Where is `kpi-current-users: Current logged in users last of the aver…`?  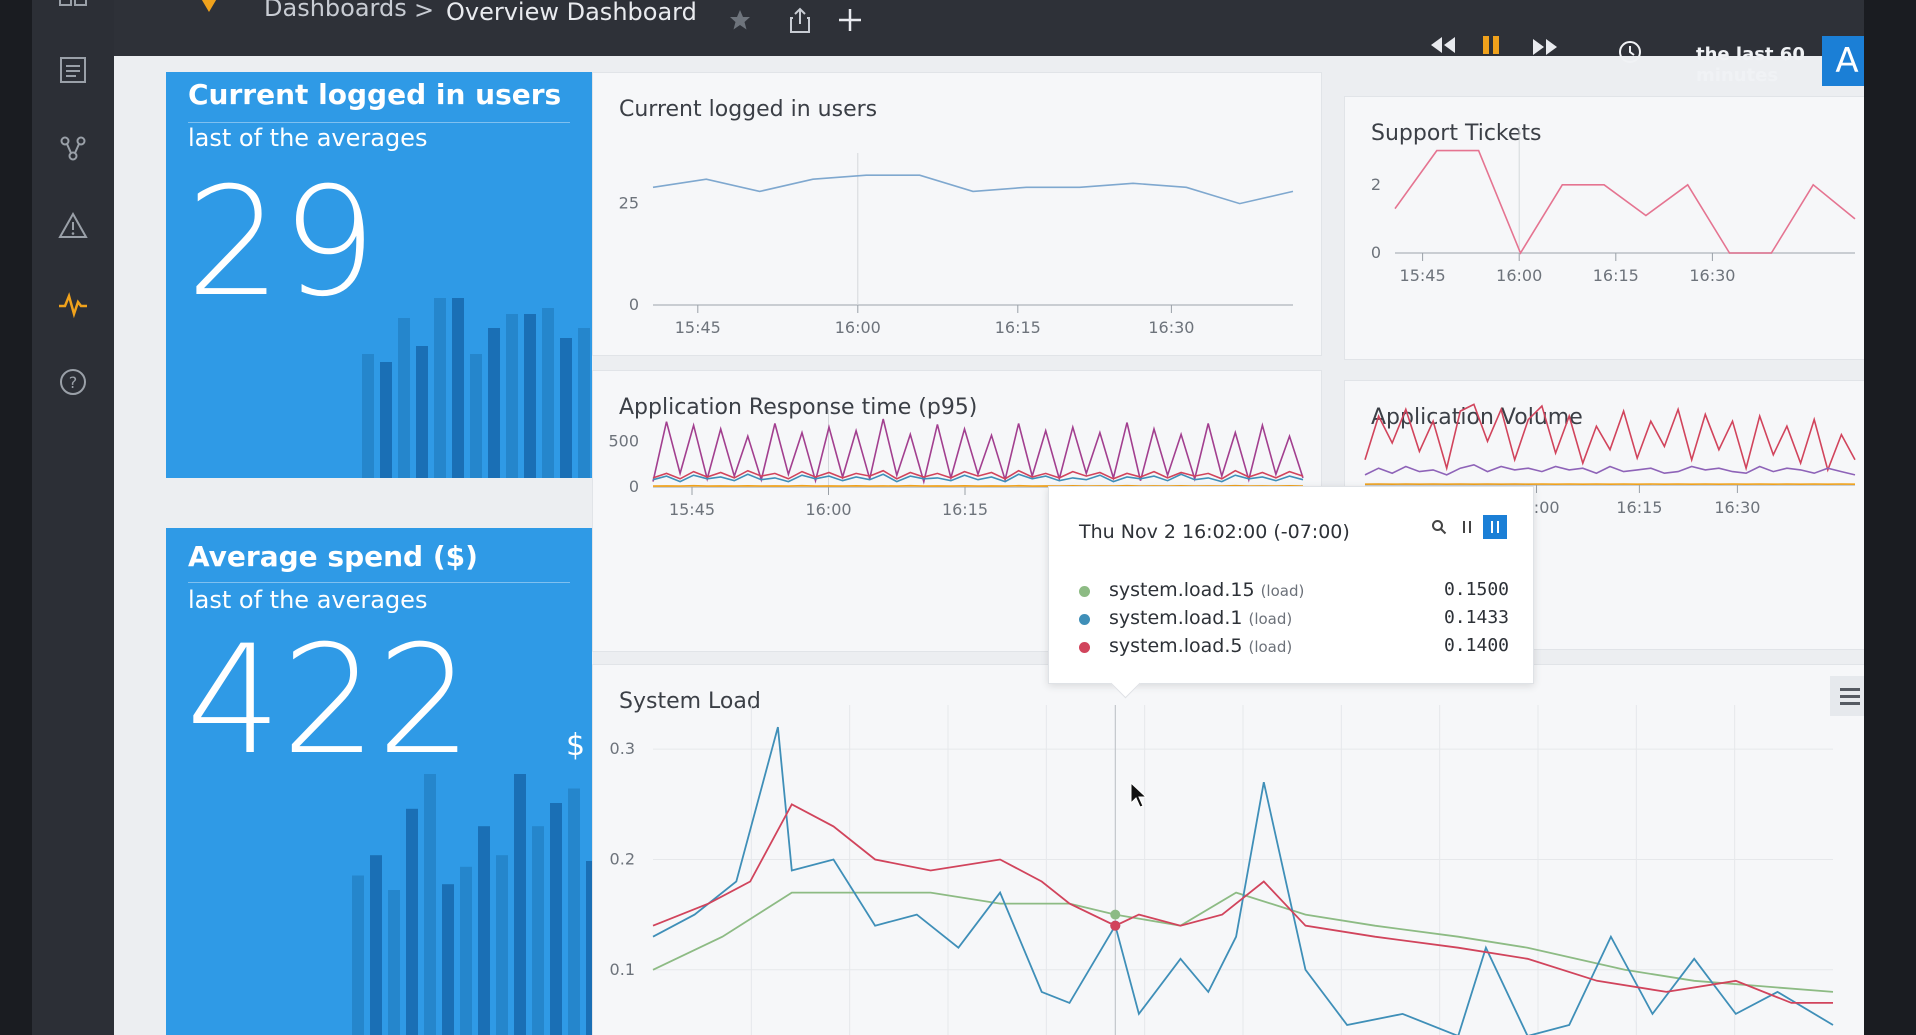
kpi-current-users: Current logged in users last of the aver… is located at coordinates (379, 275).